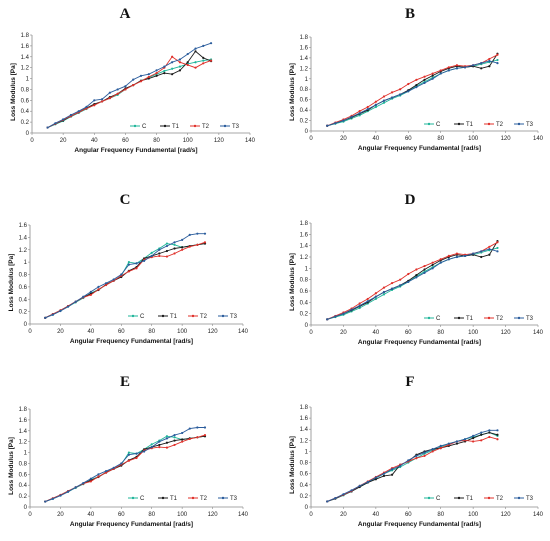  Describe the element at coordinates (410, 200) in the screenshot. I see `panel-label: D` at that location.